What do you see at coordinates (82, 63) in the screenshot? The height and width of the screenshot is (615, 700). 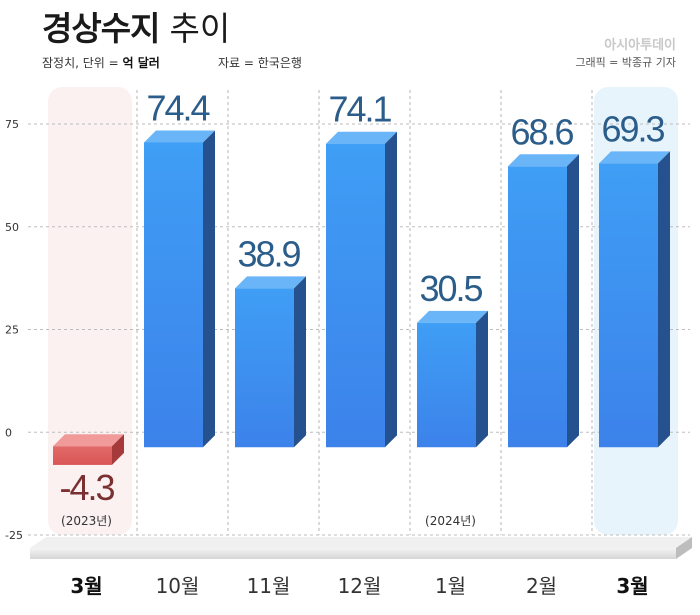 I see `unit-prefix: 잠정치, 단위 =` at bounding box center [82, 63].